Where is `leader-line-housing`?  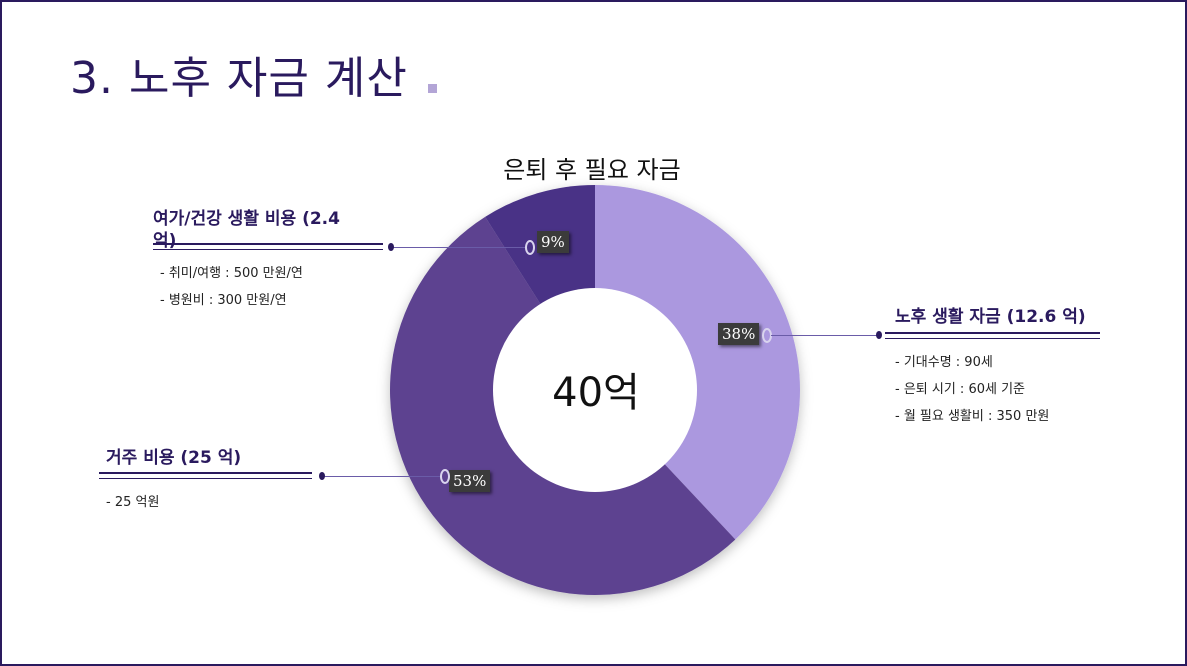 leader-line-housing is located at coordinates (381, 476).